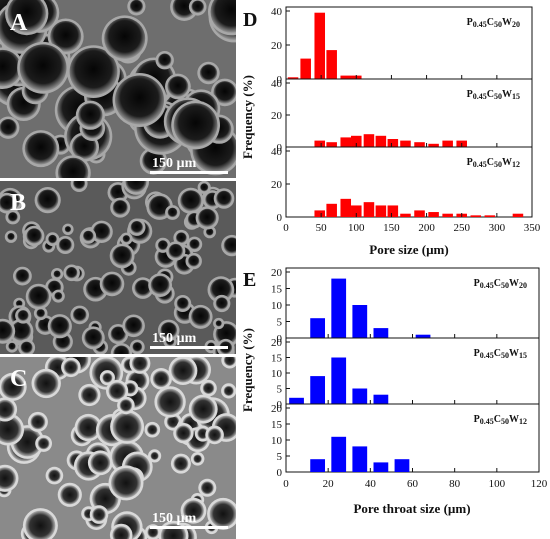 The image size is (550, 539). What do you see at coordinates (174, 518) in the screenshot?
I see `scale-bar-label-c: 150 µm` at bounding box center [174, 518].